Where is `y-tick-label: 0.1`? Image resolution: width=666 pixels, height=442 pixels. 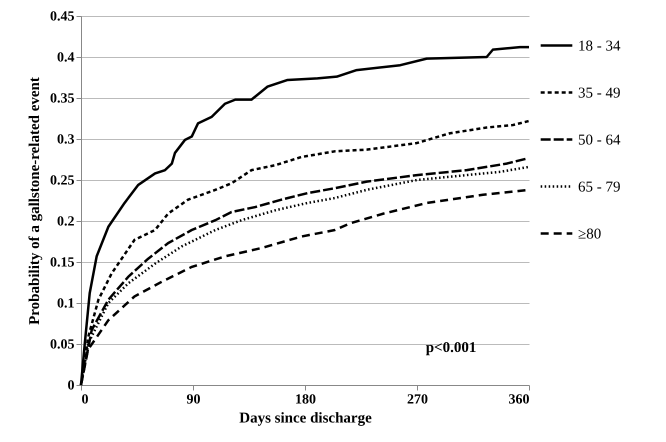
y-tick-label: 0.1 is located at coordinates (65, 304).